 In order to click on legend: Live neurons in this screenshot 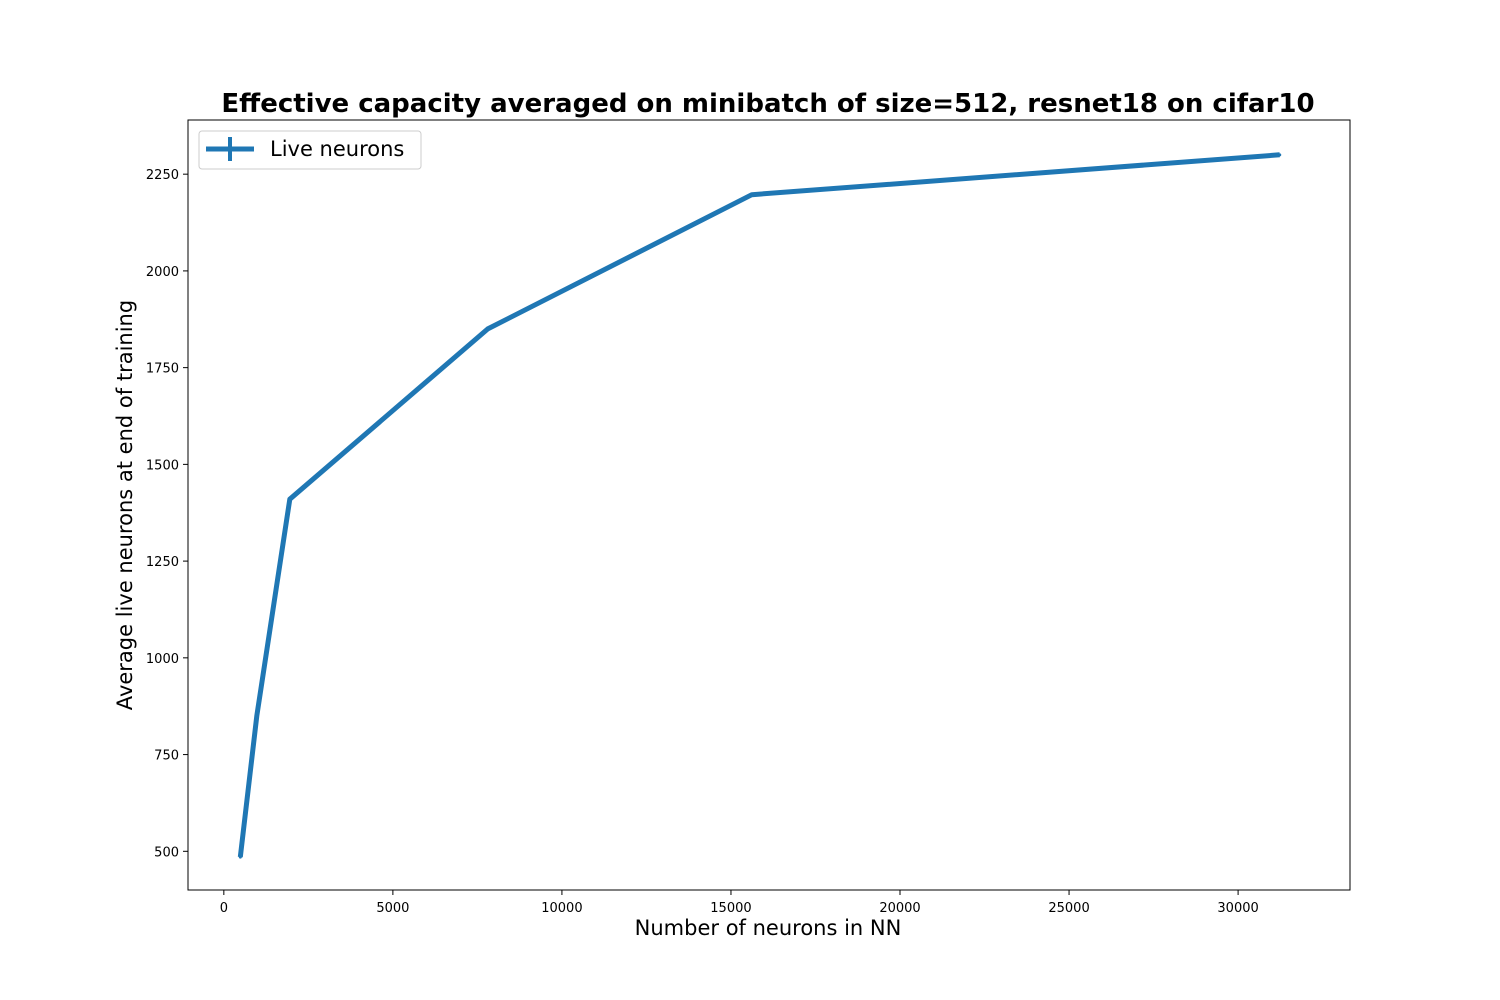, I will do `click(310, 150)`.